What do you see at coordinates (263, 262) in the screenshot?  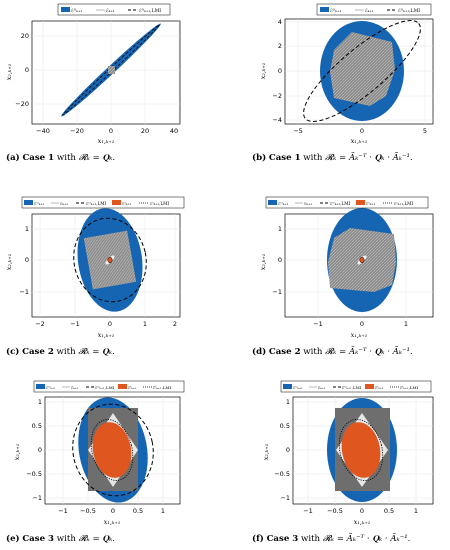 I see `ylabel-d: x₂,ₖ₊₁` at bounding box center [263, 262].